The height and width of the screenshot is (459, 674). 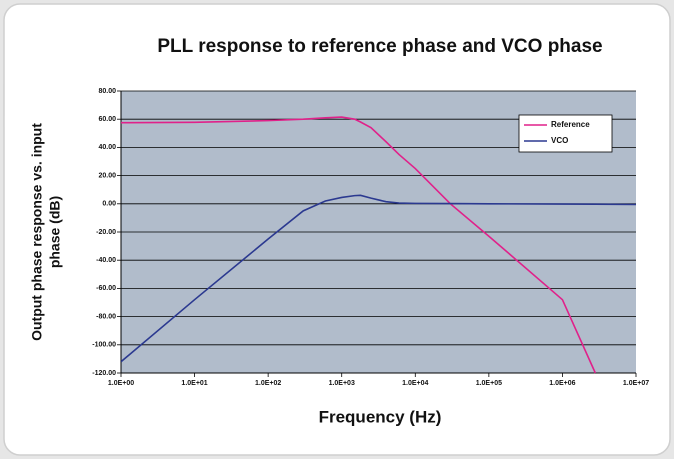 What do you see at coordinates (104, 345) in the screenshot?
I see `y-tick-label: -100.00` at bounding box center [104, 345].